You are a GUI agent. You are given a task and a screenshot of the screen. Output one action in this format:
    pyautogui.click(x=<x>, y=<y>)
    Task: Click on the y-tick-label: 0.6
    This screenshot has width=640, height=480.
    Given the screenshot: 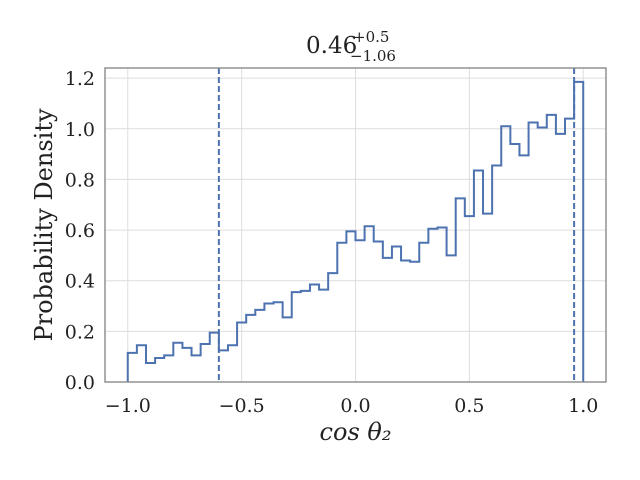 What is the action you would take?
    pyautogui.click(x=80, y=231)
    